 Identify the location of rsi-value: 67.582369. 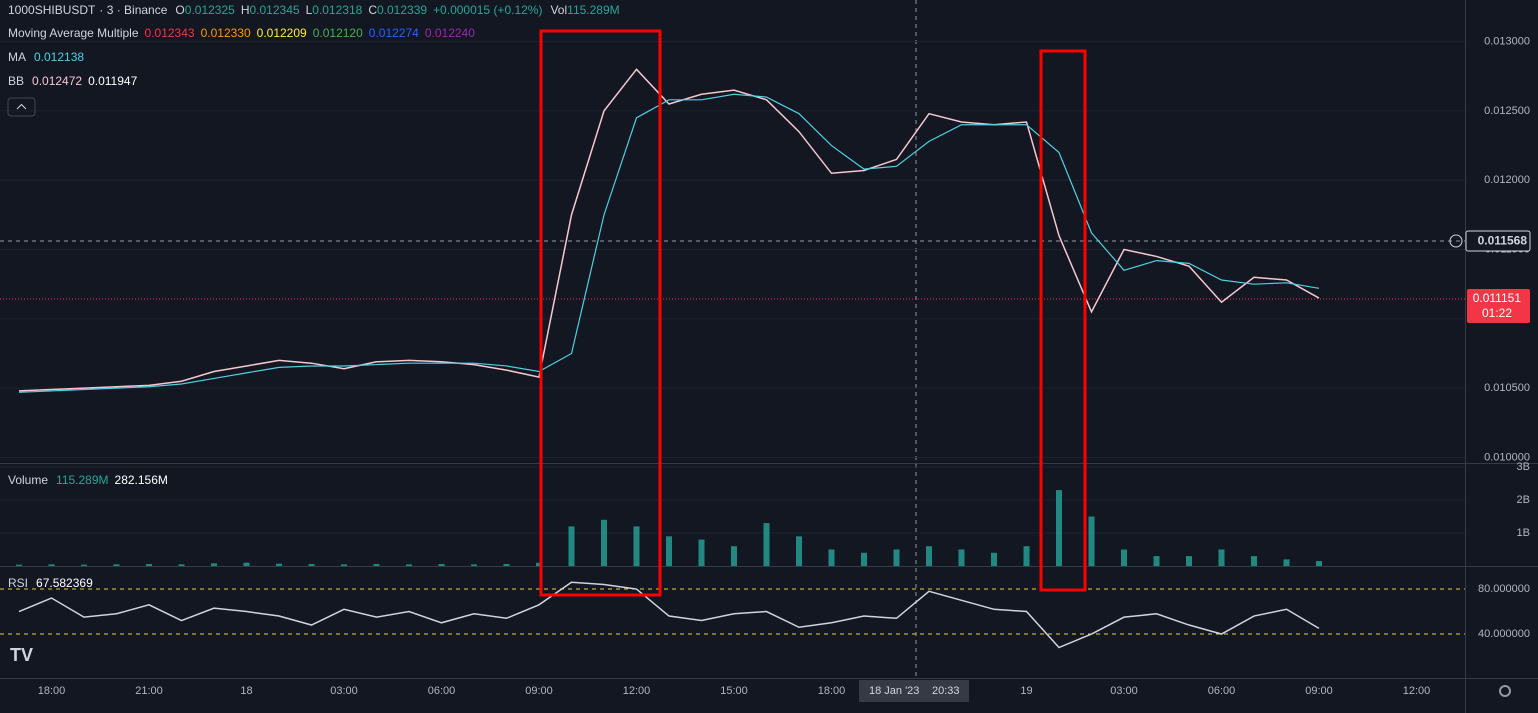
(64, 583).